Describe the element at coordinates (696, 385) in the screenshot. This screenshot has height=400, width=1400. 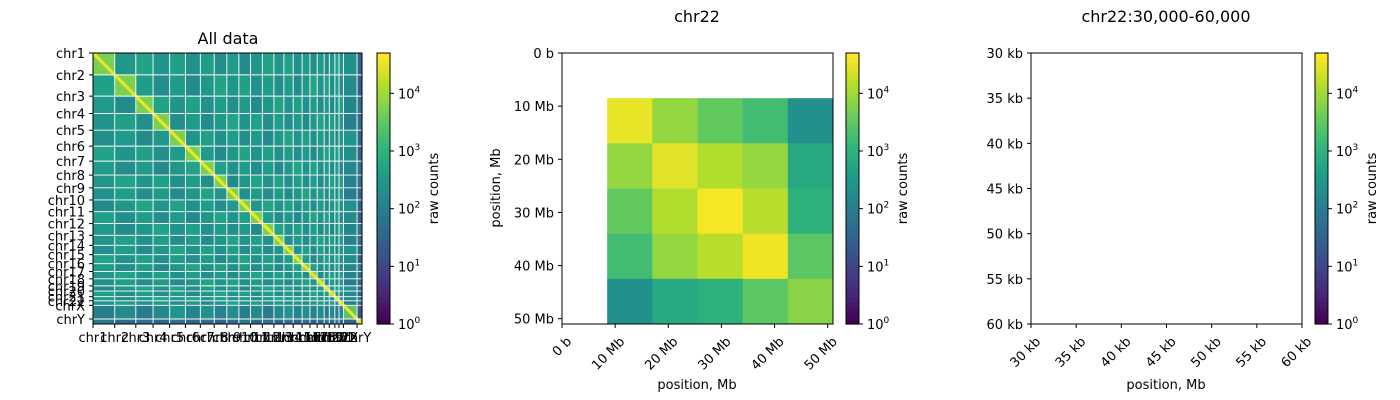
I see `x-axis-label: position, Mb` at that location.